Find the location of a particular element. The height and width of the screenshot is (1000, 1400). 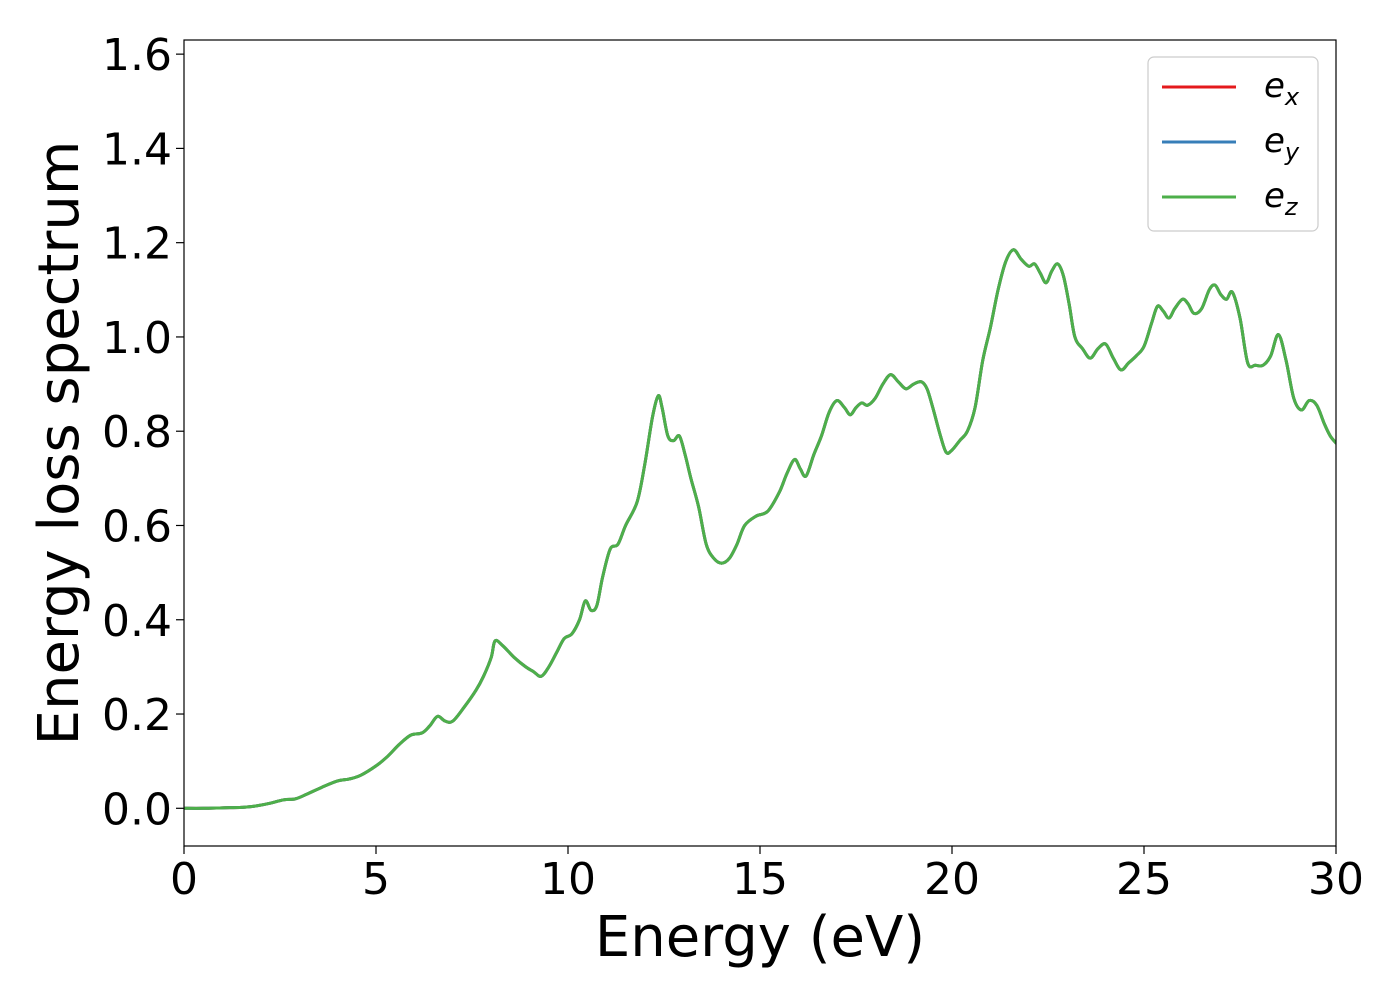

y-axis-label: Energy loss spectrum is located at coordinates (59, 443).